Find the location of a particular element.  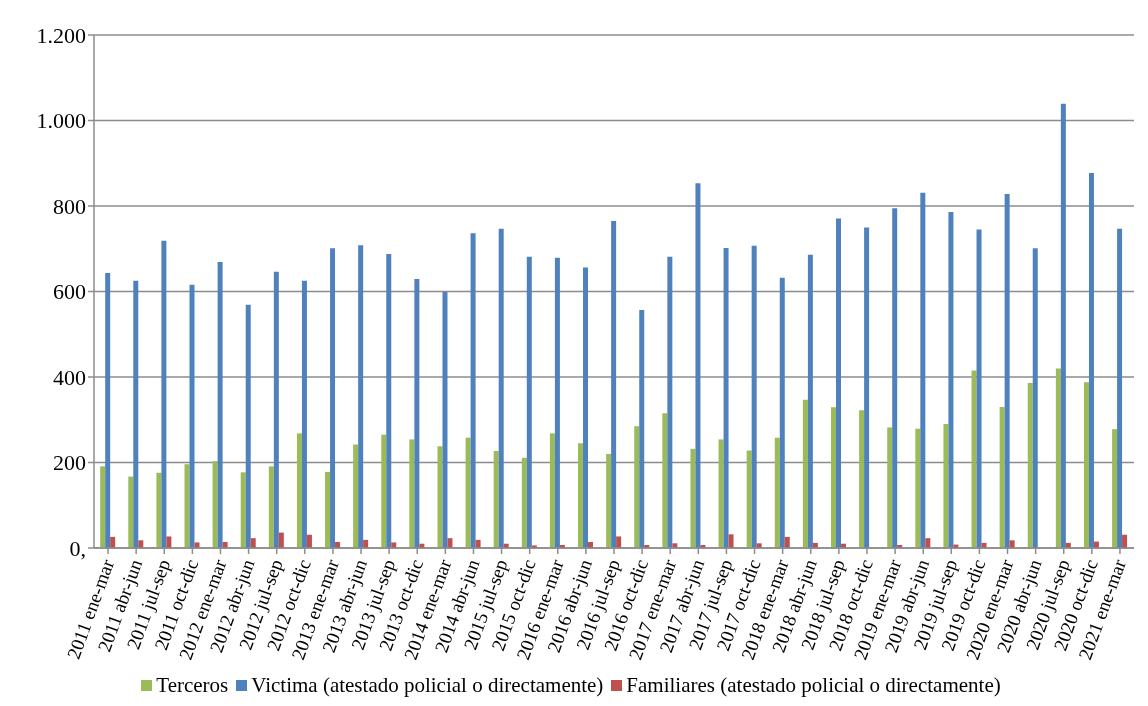

y-tick-label: 800 is located at coordinates (69, 206).